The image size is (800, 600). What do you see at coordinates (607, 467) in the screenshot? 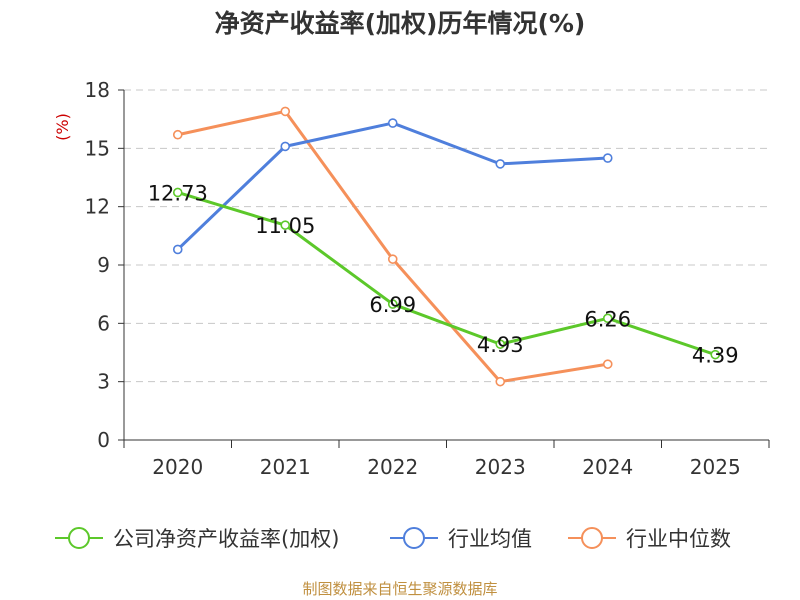
I see `x-tick-label: 2024` at bounding box center [607, 467].